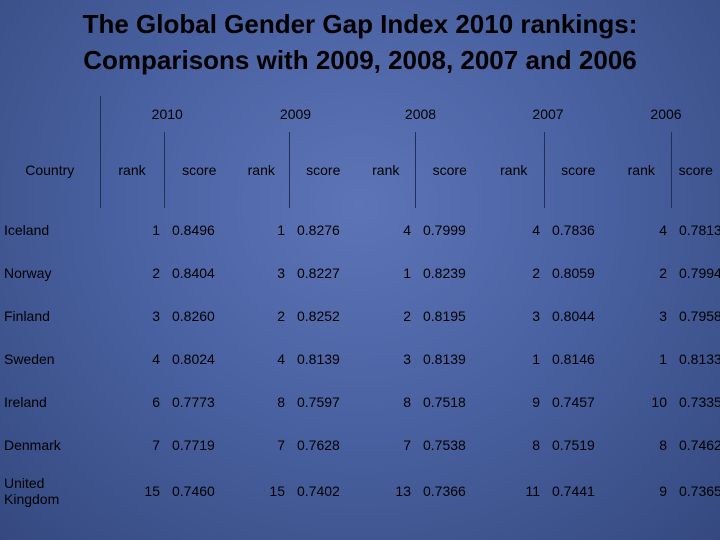 Image resolution: width=720 pixels, height=540 pixels. I want to click on score-cell: 0.8276, so click(318, 229).